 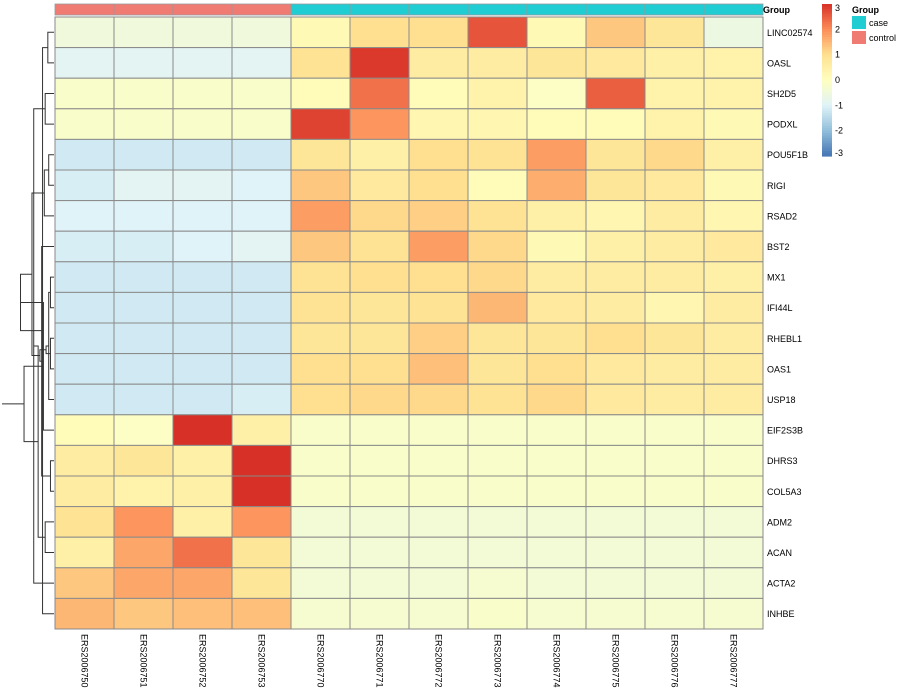 What do you see at coordinates (837, 8) in the screenshot?
I see `colorbar-tick-label: 3` at bounding box center [837, 8].